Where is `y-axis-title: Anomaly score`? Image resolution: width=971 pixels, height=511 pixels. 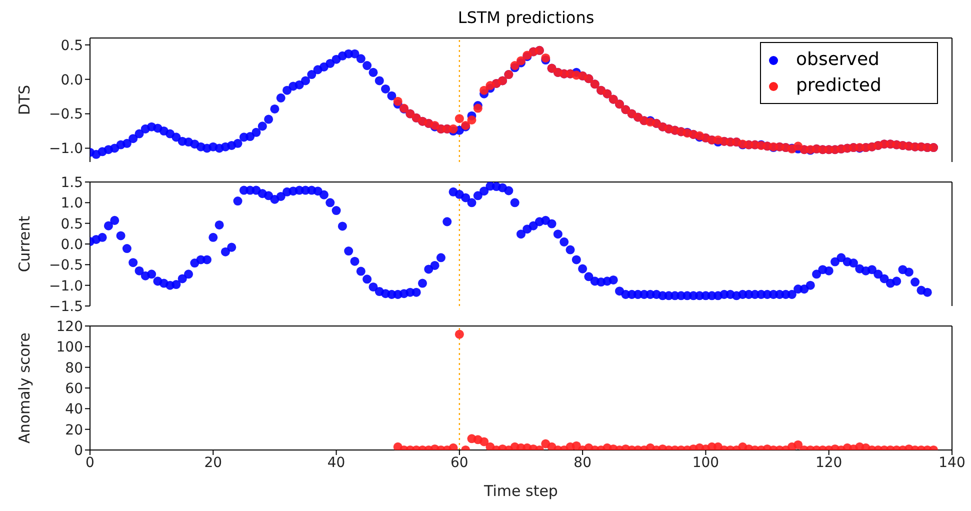
y-axis-title: Anomaly score is located at coordinates (24, 388).